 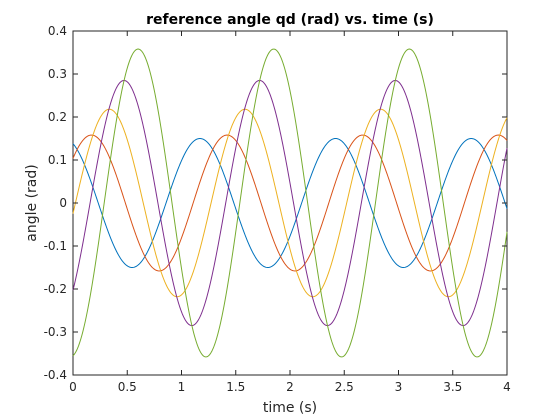 I want to click on x-tick-label: 3, so click(x=399, y=387).